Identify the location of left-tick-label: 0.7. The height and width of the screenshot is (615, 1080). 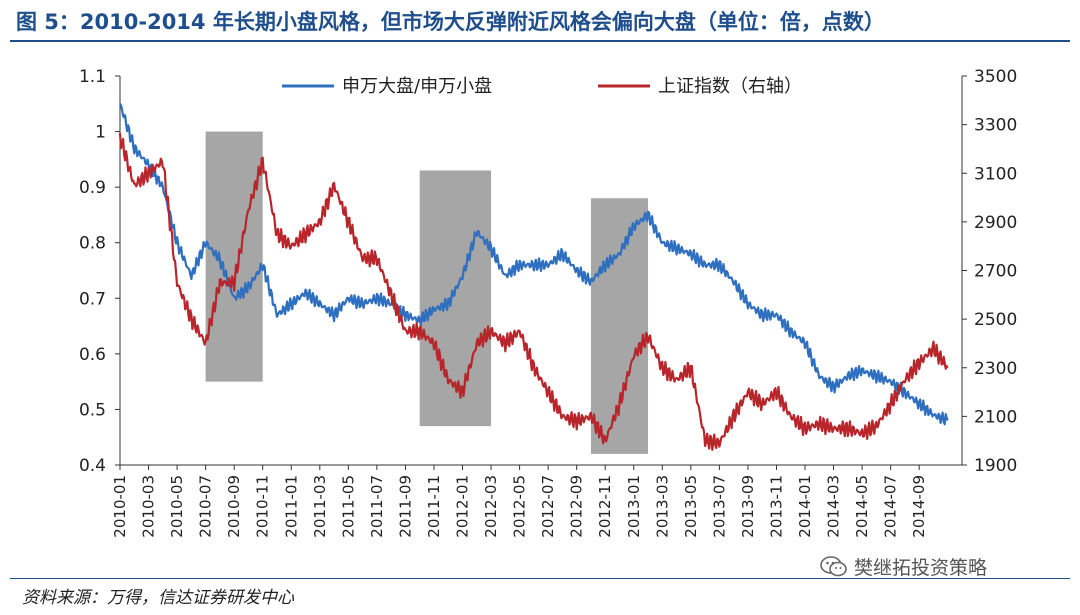
(92, 299).